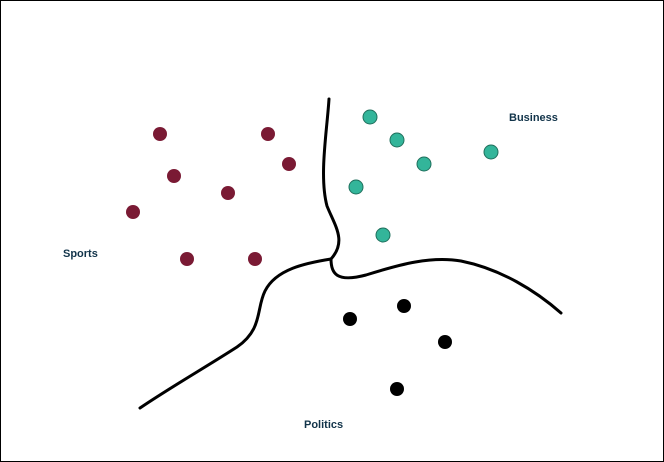  I want to click on business-cluster-label: Business, so click(533, 118).